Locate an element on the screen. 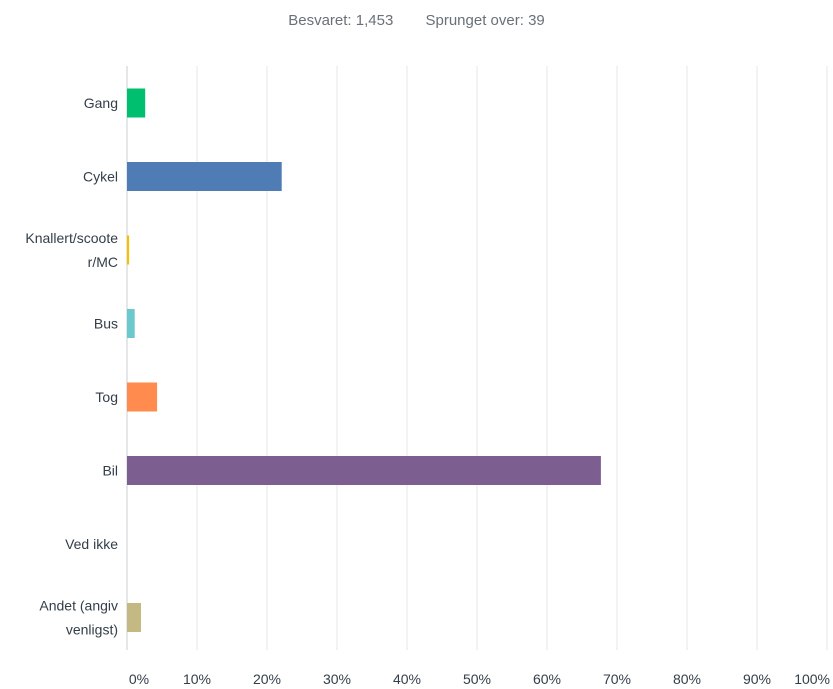 The image size is (833, 689). category-label: Tog is located at coordinates (106, 397).